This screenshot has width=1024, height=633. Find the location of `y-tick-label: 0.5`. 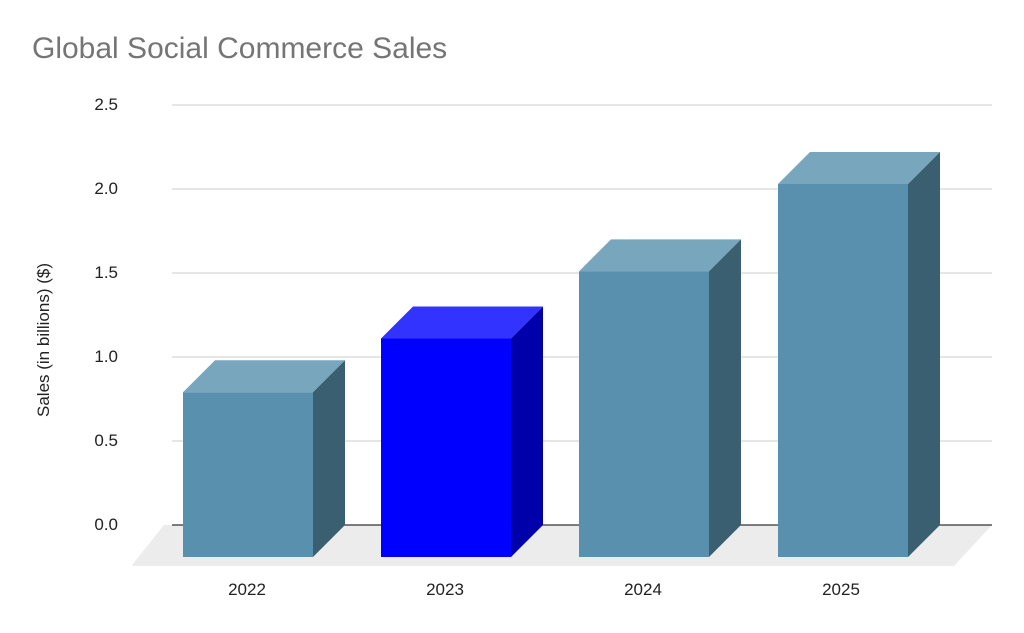

y-tick-label: 0.5 is located at coordinates (106, 440).